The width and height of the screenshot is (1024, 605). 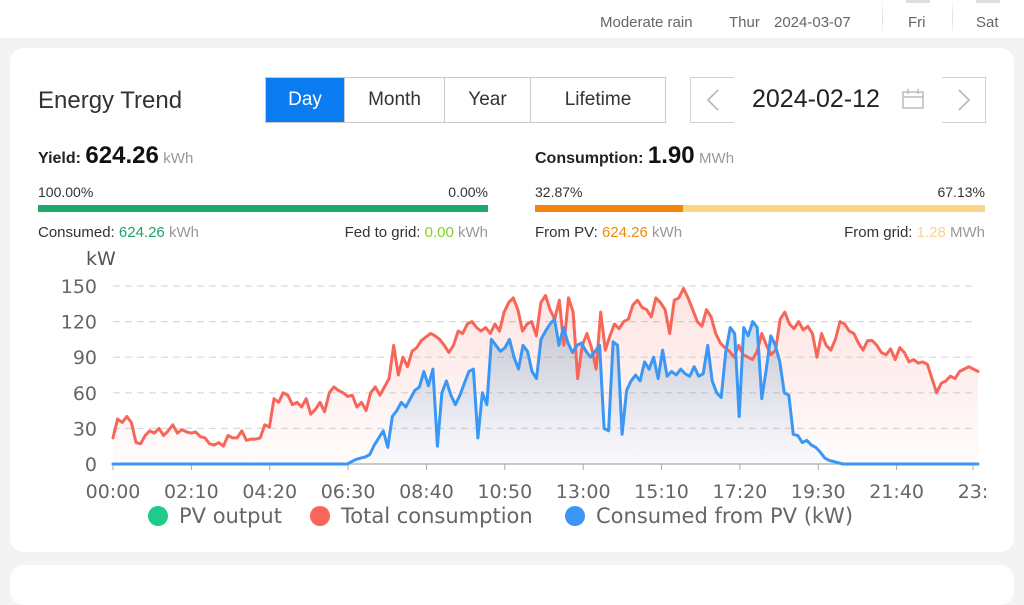 I want to click on from-grid-value: 1.28, so click(x=931, y=232).